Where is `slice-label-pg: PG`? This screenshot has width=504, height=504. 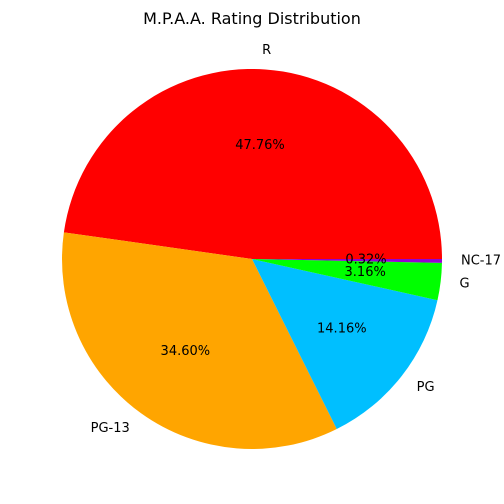 slice-label-pg: PG is located at coordinates (426, 387).